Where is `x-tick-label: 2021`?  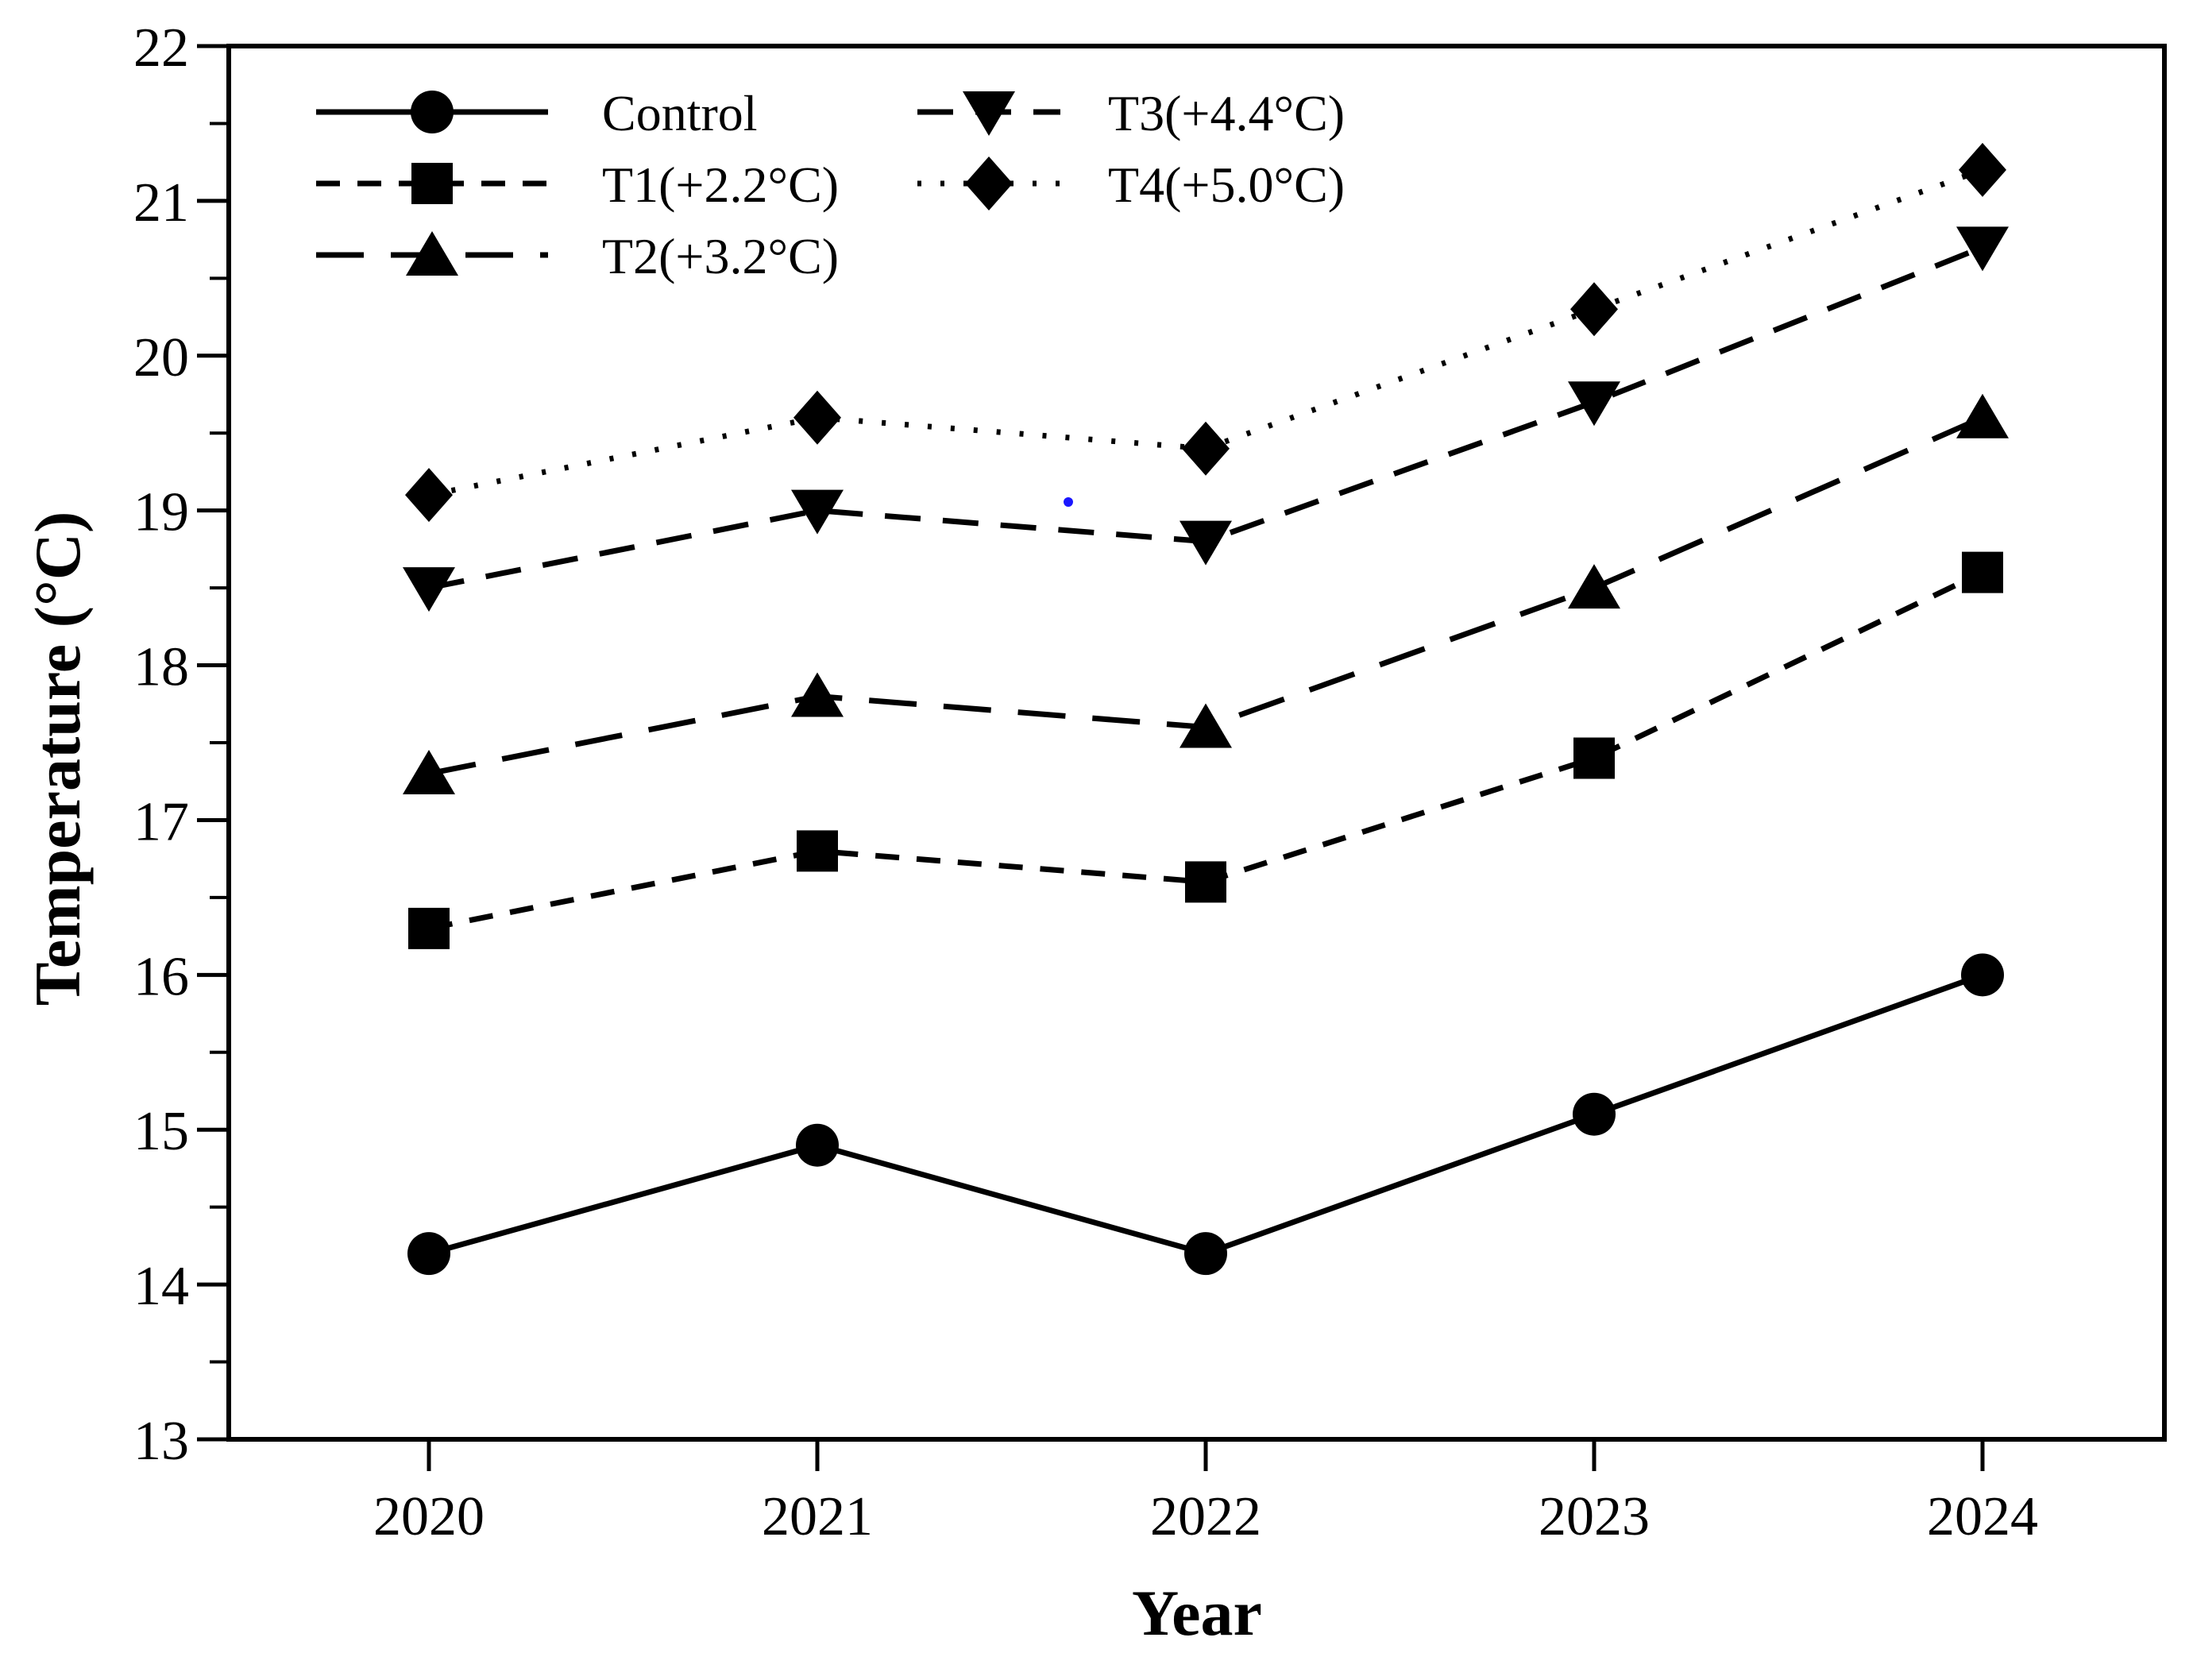
x-tick-label: 2021 is located at coordinates (817, 1516).